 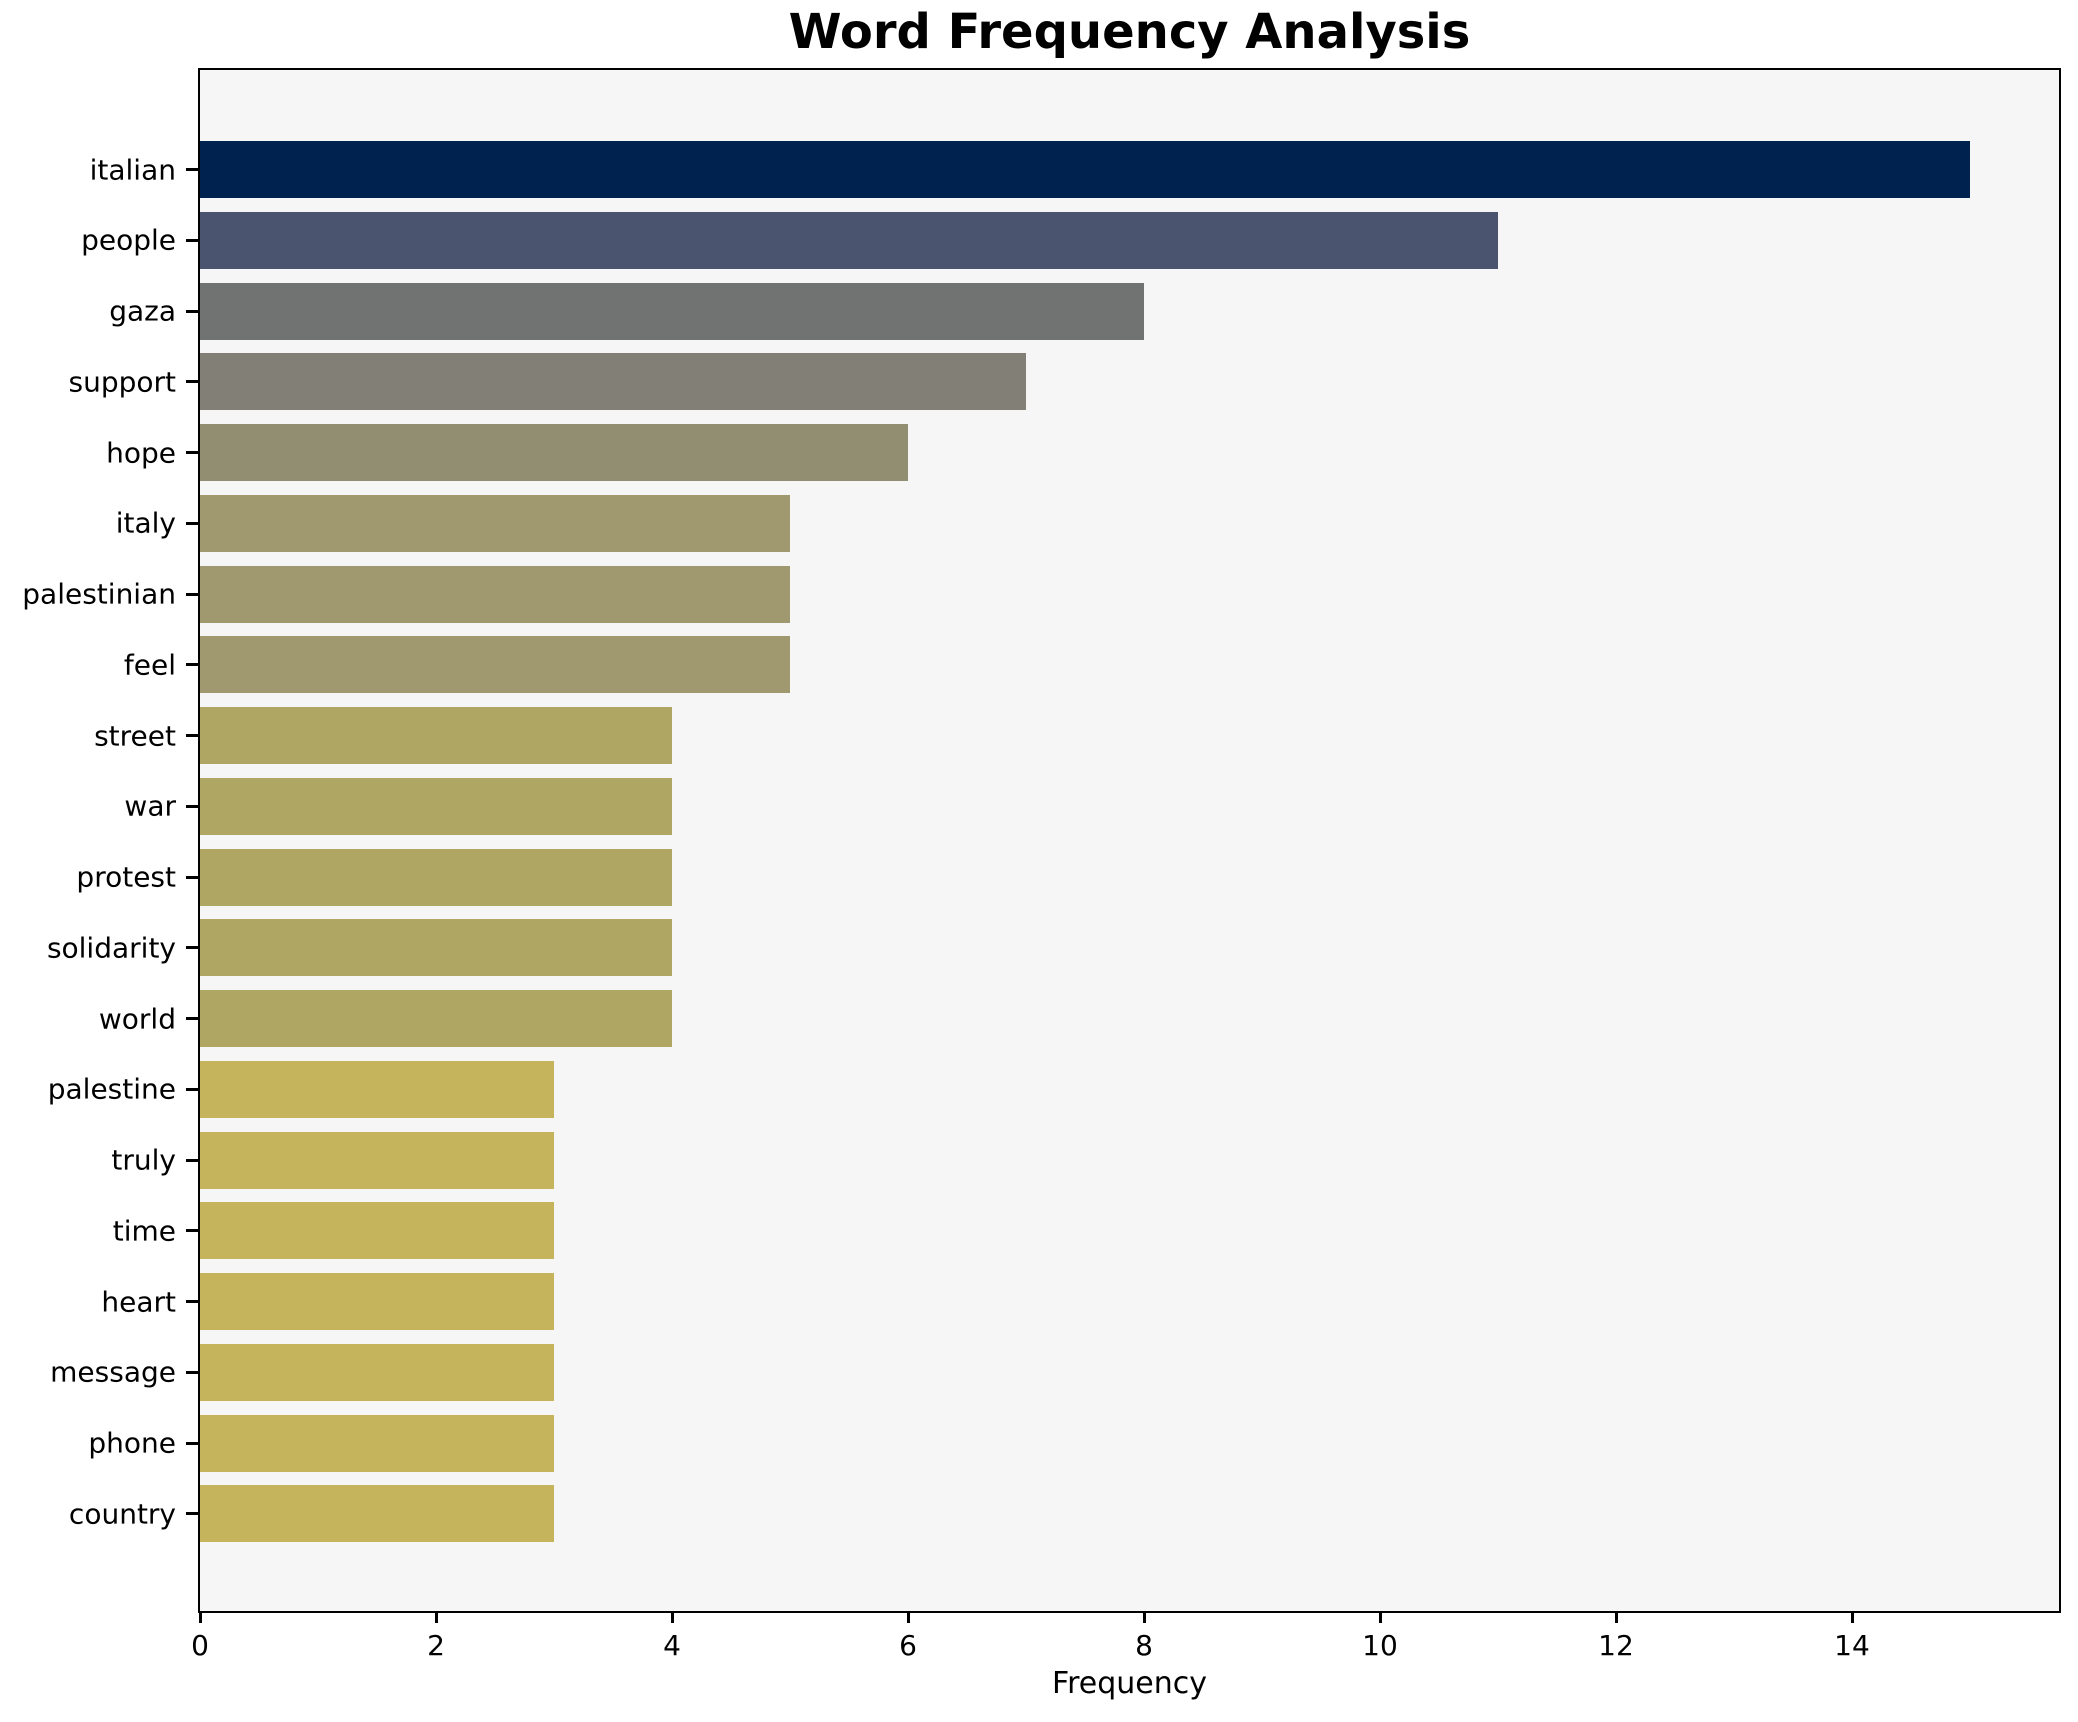 What do you see at coordinates (436, 877) in the screenshot?
I see `bar-protest` at bounding box center [436, 877].